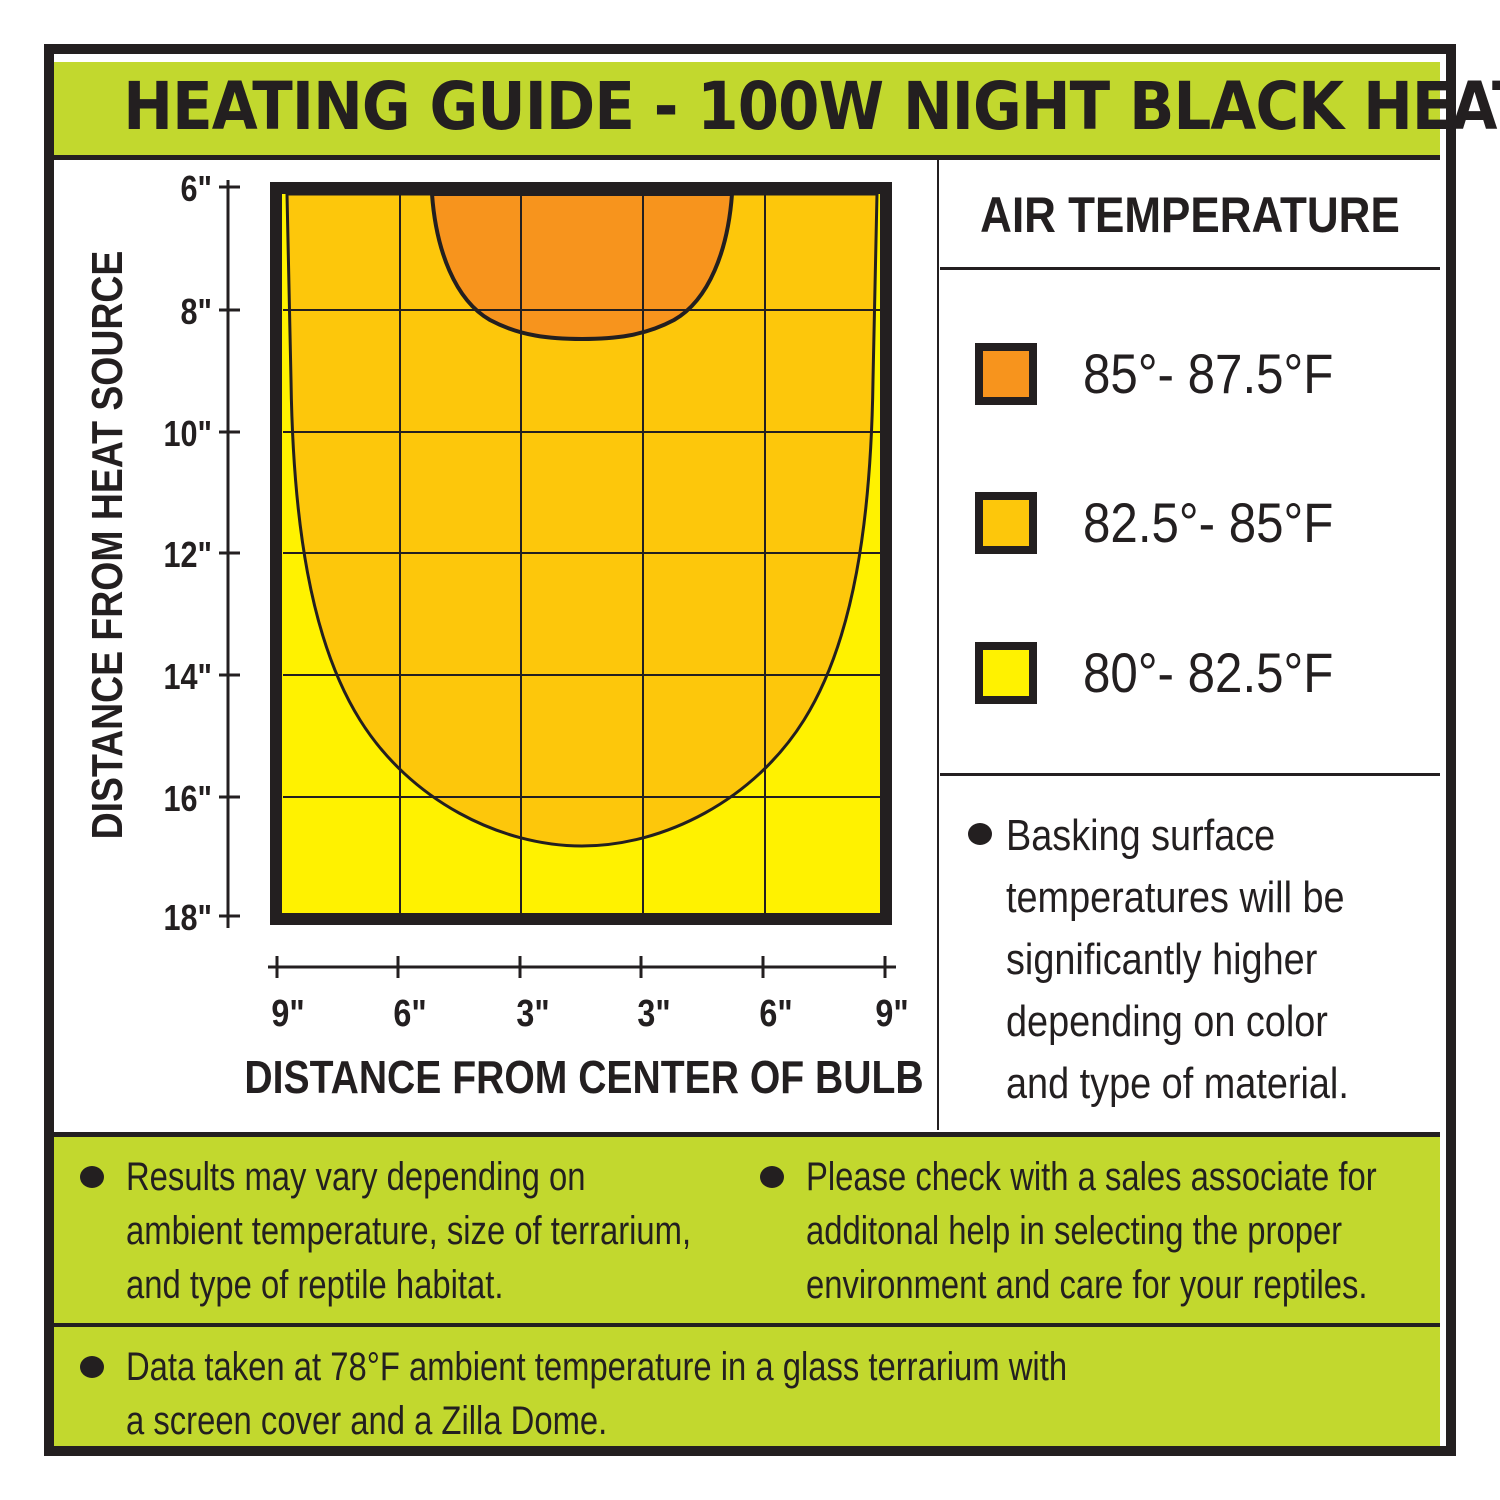  What do you see at coordinates (1006, 374) in the screenshot?
I see `legend-swatch-hot` at bounding box center [1006, 374].